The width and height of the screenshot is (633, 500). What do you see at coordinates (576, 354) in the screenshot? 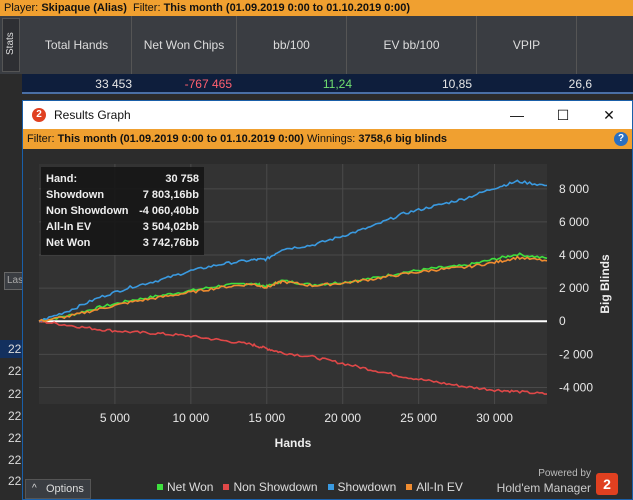
I see `y-tick-label: -2 000` at bounding box center [576, 354].